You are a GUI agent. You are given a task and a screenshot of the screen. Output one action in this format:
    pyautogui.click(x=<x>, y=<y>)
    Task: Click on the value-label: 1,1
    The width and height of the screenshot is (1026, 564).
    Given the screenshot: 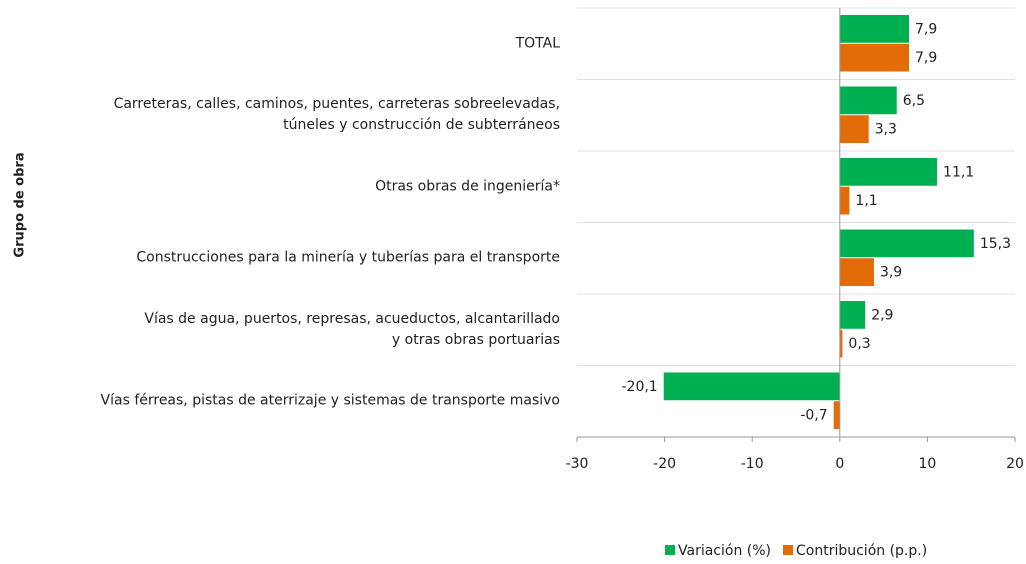 What is the action you would take?
    pyautogui.click(x=866, y=201)
    